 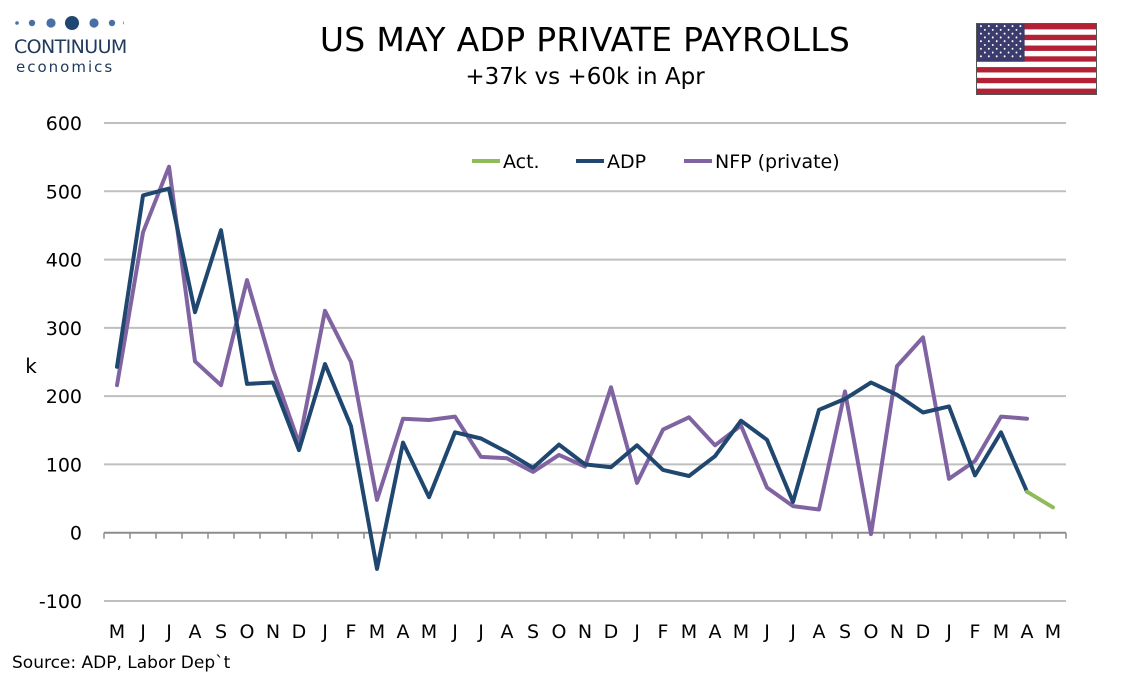 I want to click on chart-title: US MAY ADP PRIVATE PAYROLLS, so click(x=585, y=39).